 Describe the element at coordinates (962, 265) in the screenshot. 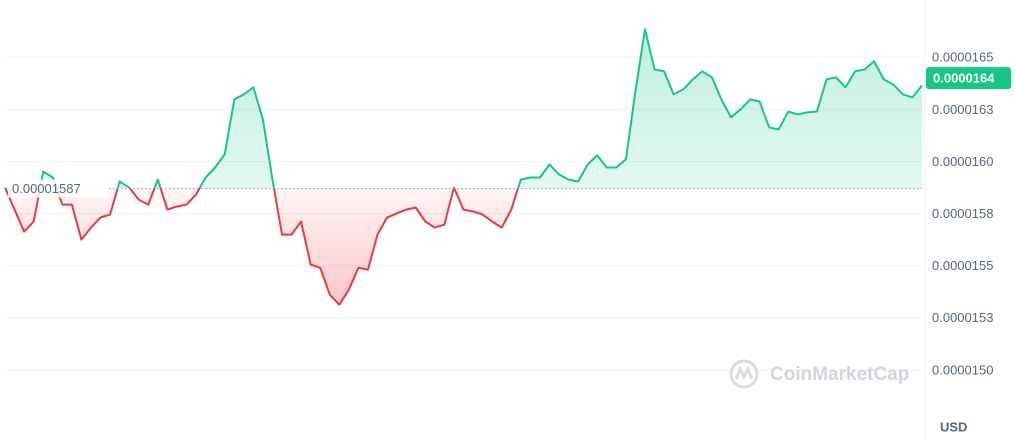

I see `y-tick-label: 0.0000155` at that location.